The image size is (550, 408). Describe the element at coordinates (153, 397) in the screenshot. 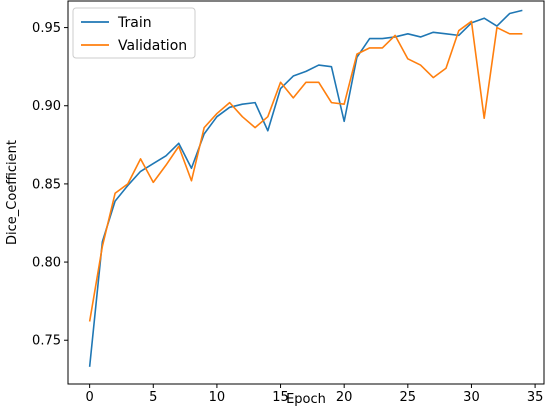

I see `x-tick-label: 5` at that location.